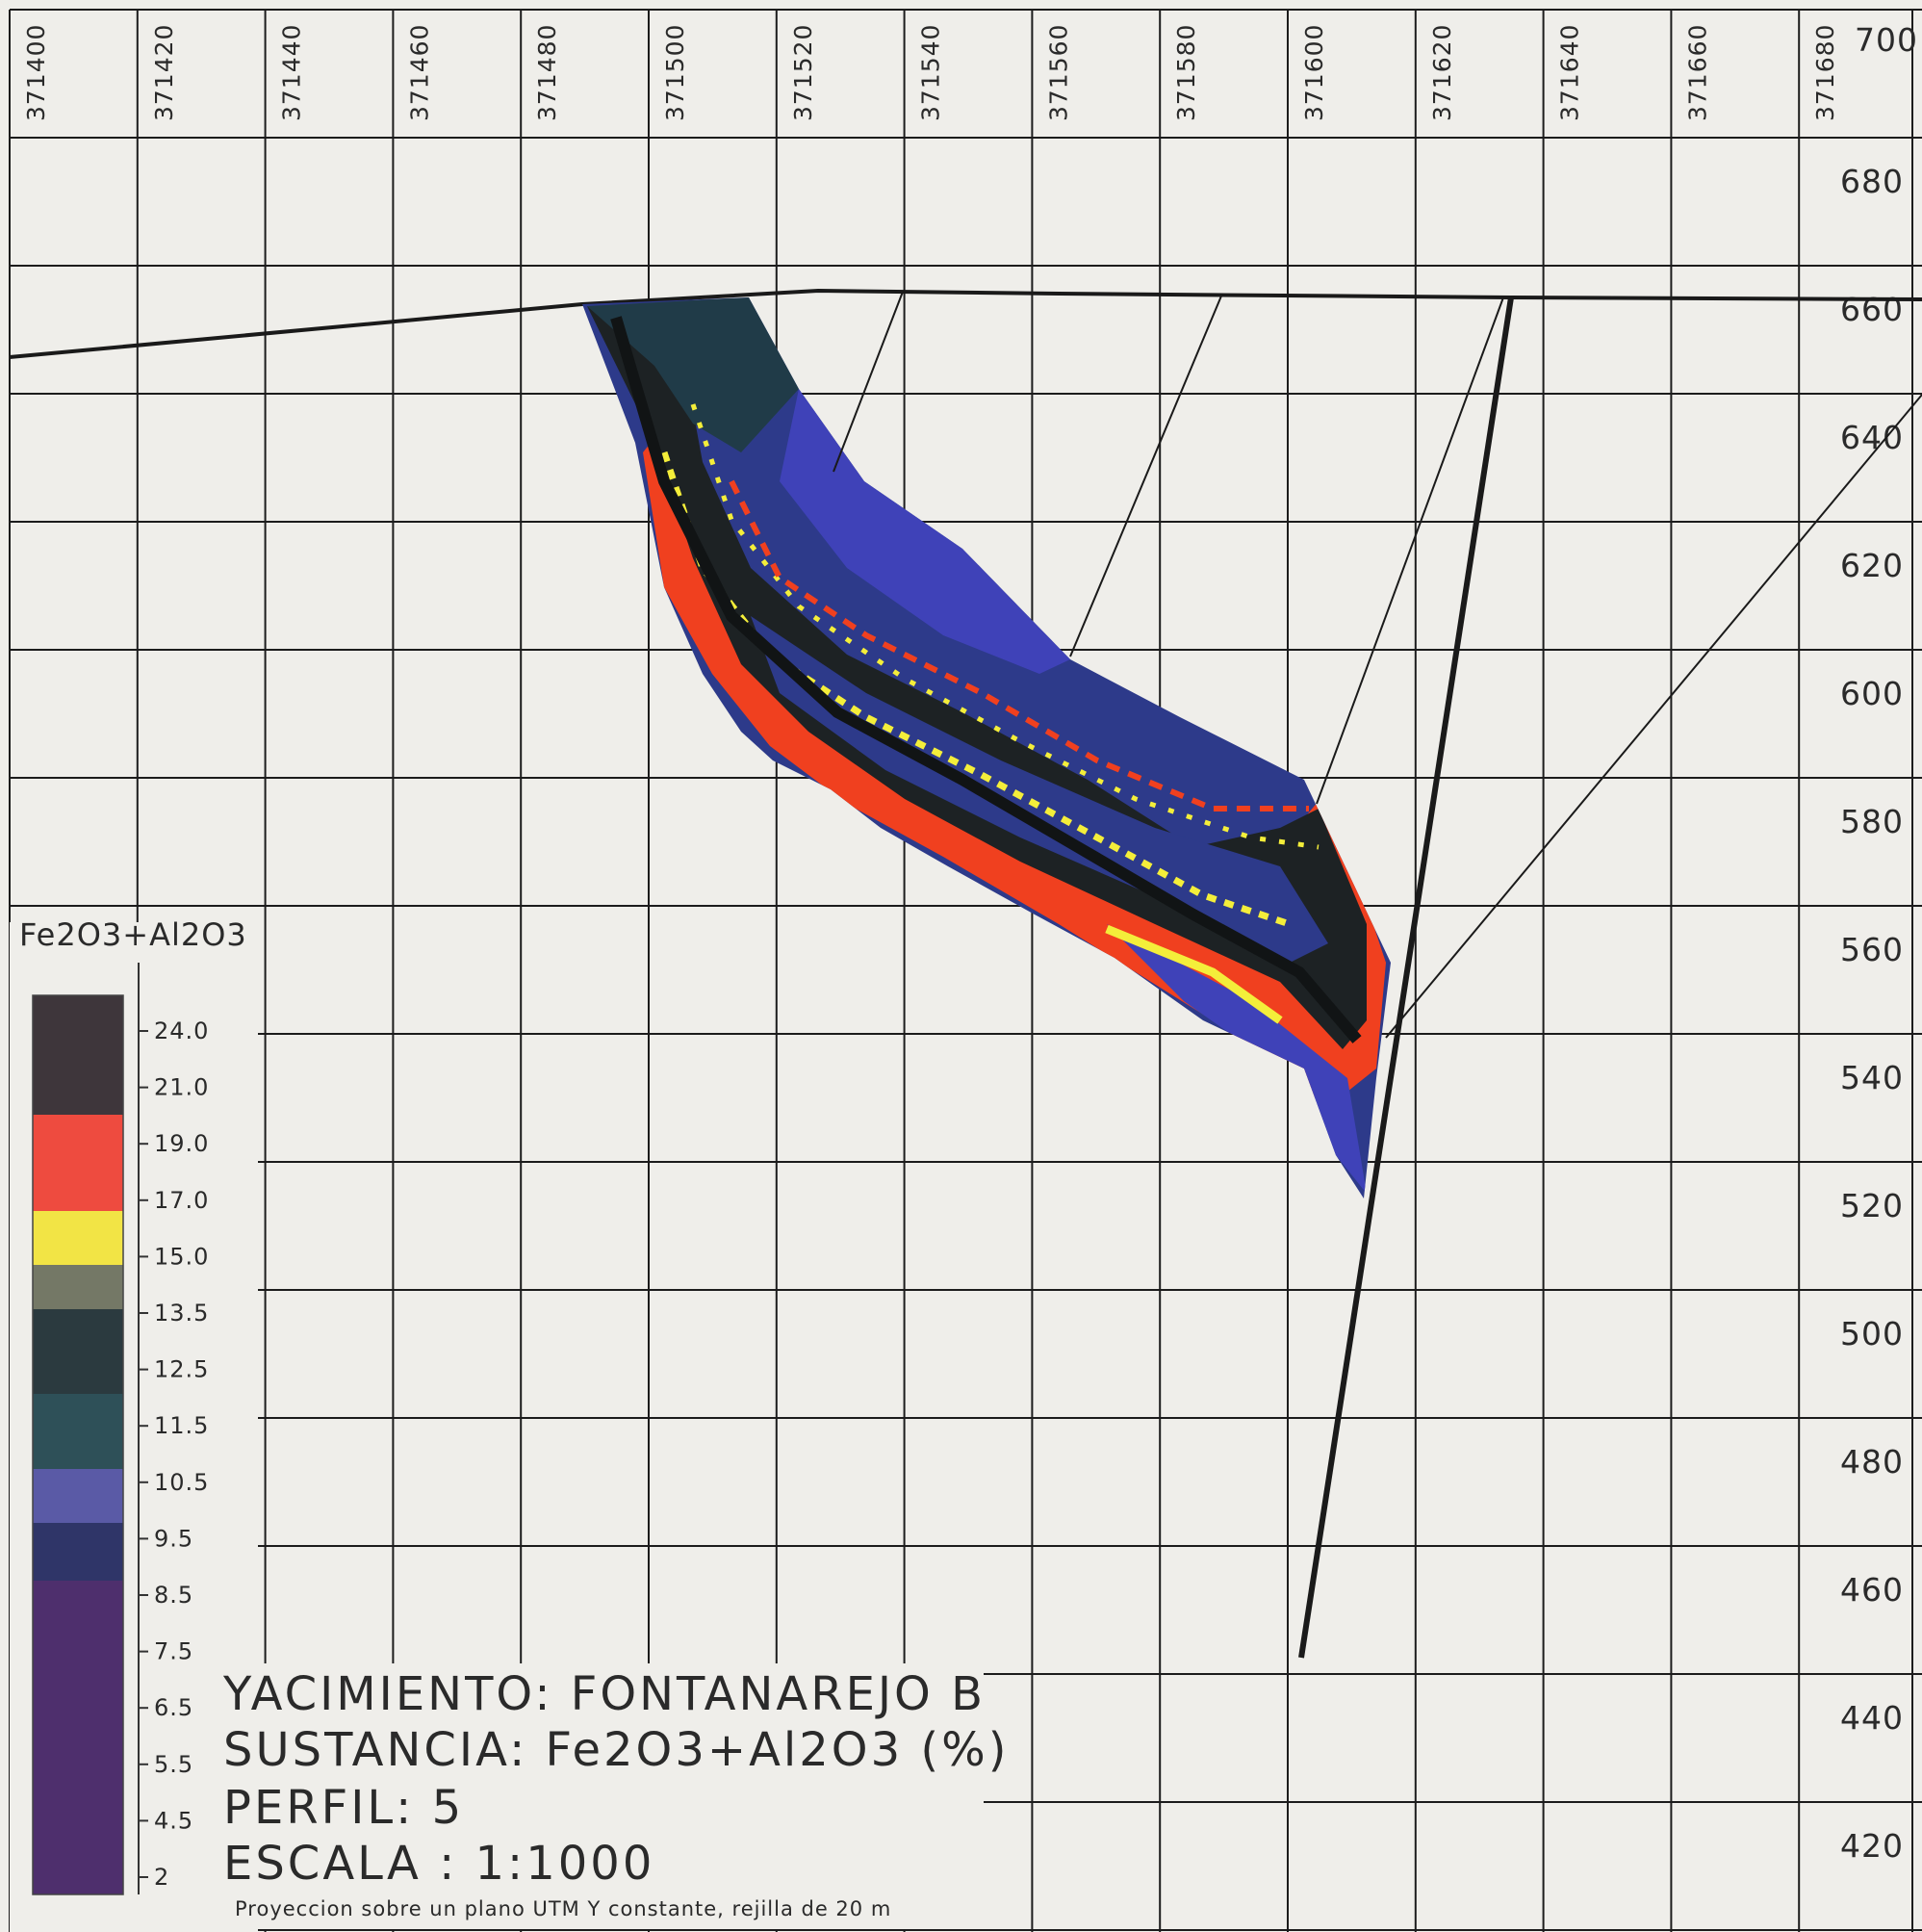 This screenshot has height=1932, width=1922. I want to click on sustancia-label: SUSTANCIA: Fe2O3+Al2O3 (%), so click(616, 1750).